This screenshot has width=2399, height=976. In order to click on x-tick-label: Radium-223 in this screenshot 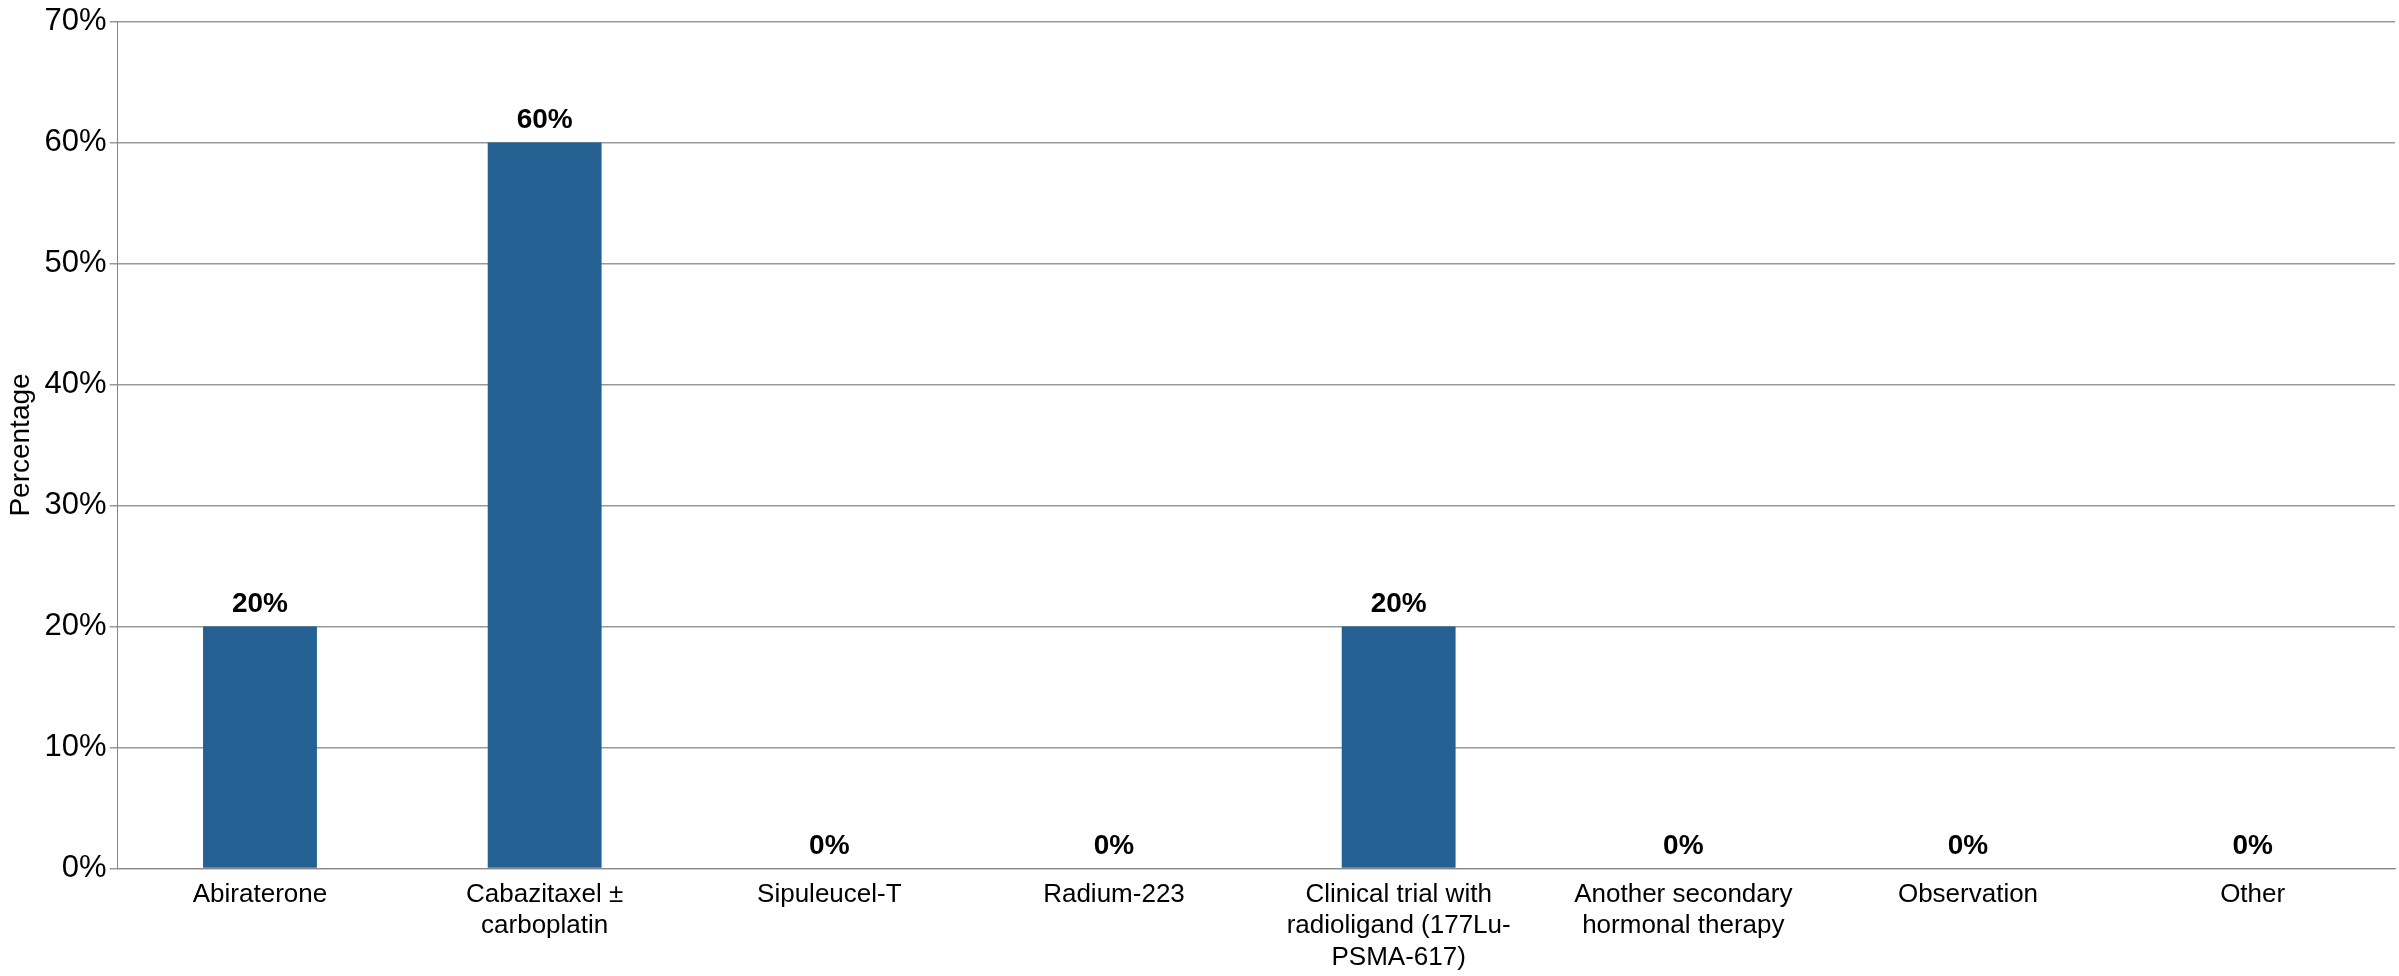, I will do `click(1114, 893)`.